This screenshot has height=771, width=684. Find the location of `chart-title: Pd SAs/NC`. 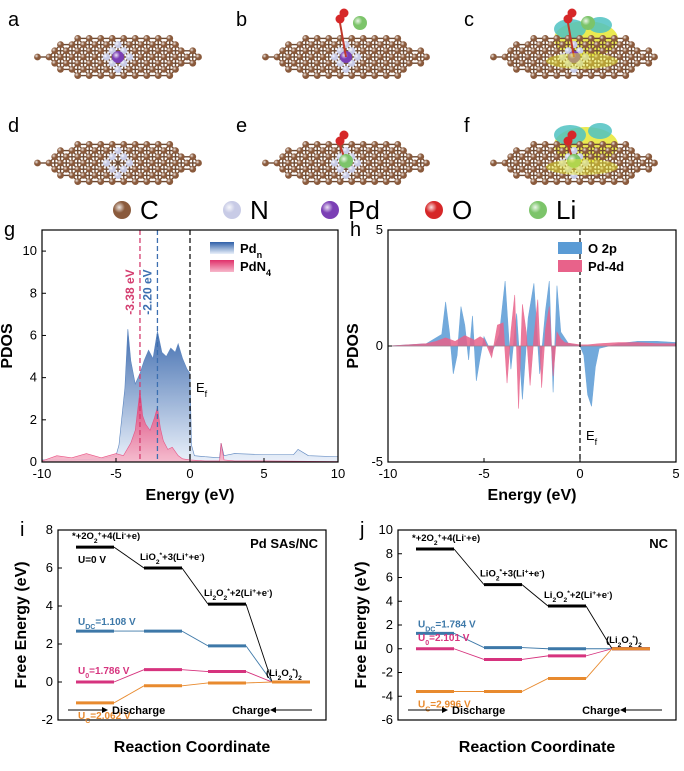

chart-title: Pd SAs/NC is located at coordinates (284, 543).